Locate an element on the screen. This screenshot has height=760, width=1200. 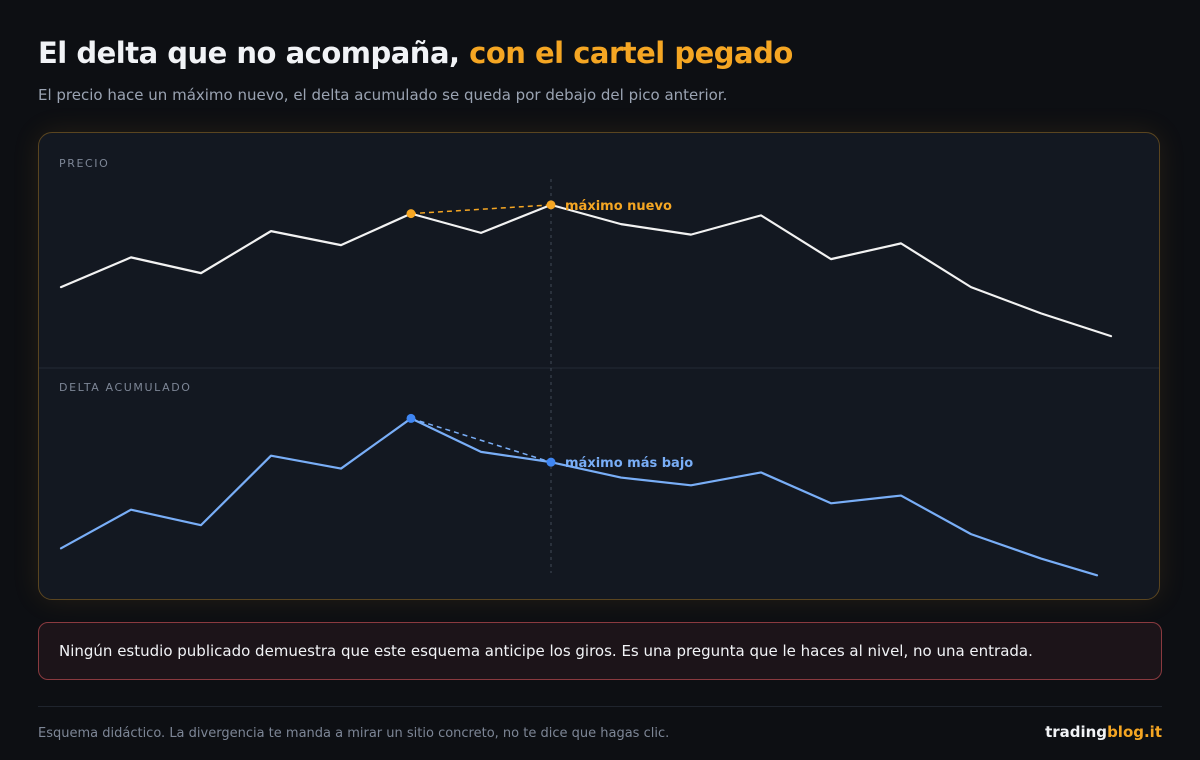
delta-divergence-line is located at coordinates (481, 440).